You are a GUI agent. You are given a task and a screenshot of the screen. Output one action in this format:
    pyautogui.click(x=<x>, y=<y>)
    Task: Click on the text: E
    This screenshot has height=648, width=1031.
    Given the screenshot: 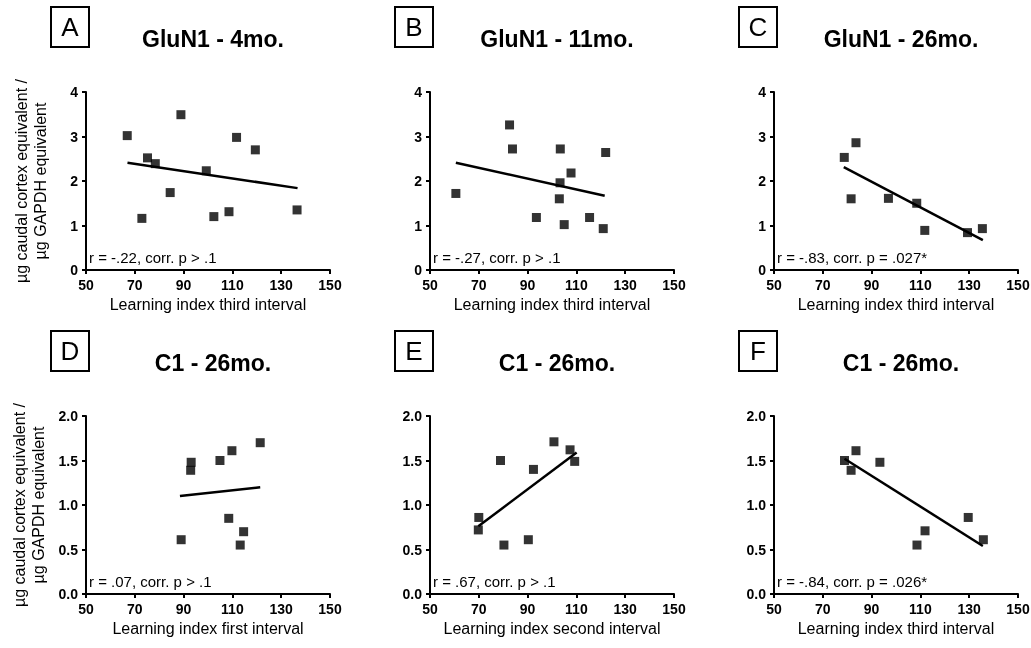 What is the action you would take?
    pyautogui.click(x=414, y=351)
    